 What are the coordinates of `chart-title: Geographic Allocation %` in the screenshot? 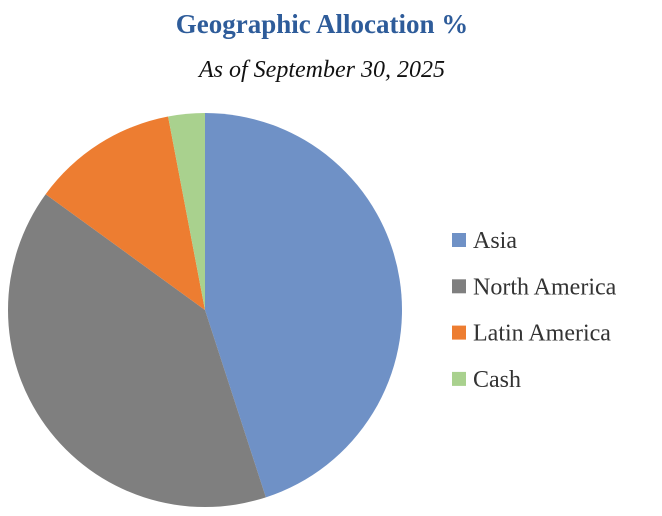 It's located at (322, 24).